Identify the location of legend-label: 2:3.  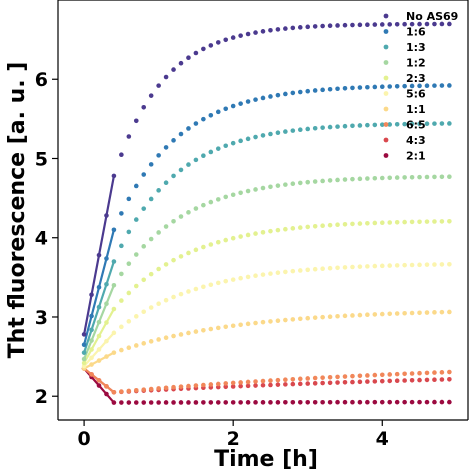
(416, 78).